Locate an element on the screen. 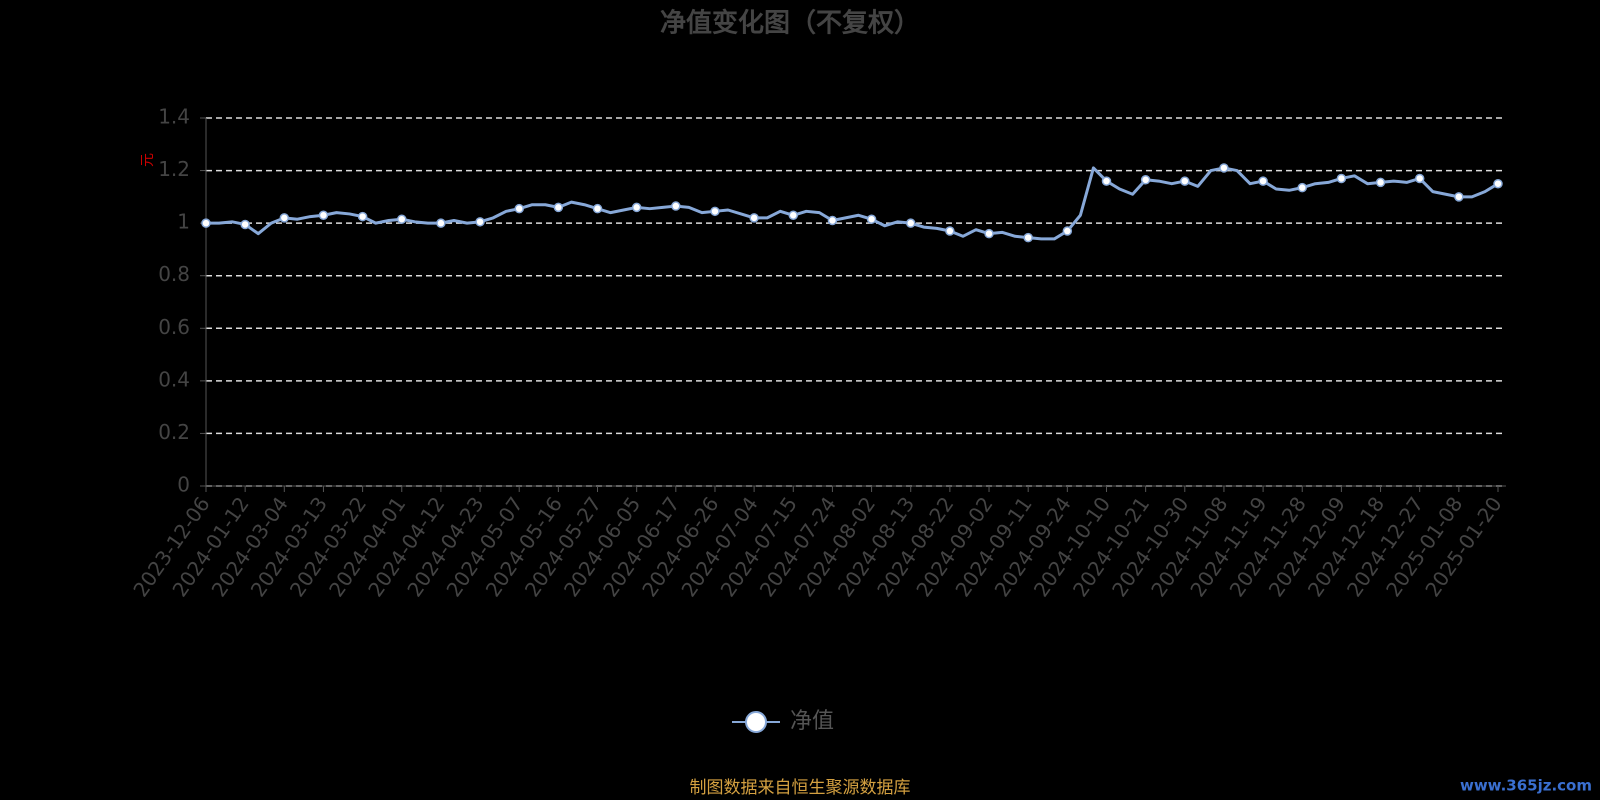 Image resolution: width=1600 pixels, height=800 pixels. y-tick-label: 1.2 is located at coordinates (174, 169).